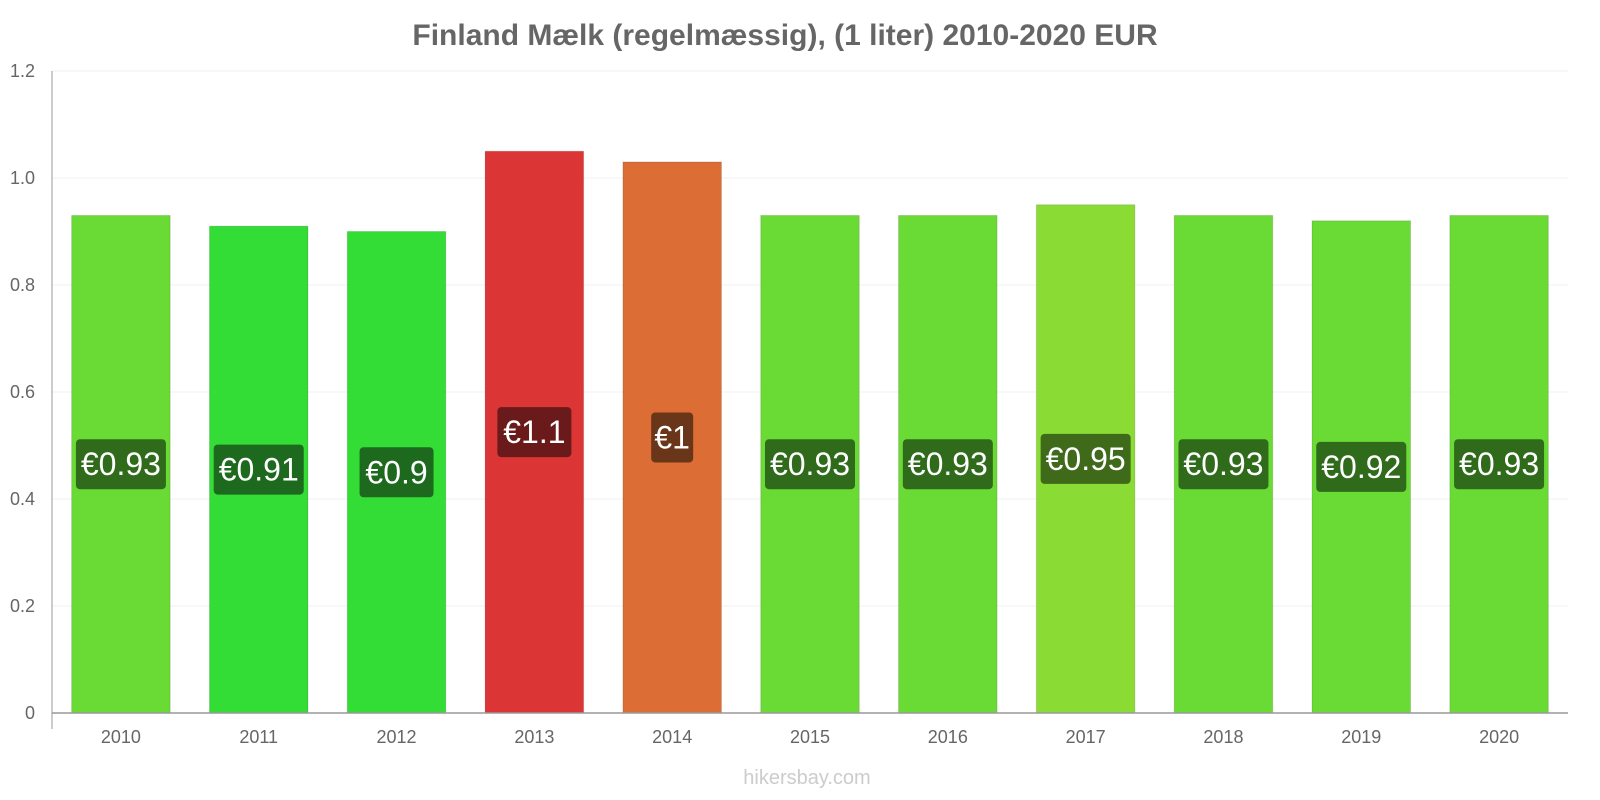 The width and height of the screenshot is (1600, 800). Describe the element at coordinates (1086, 737) in the screenshot. I see `x-tick-label: 2017` at that location.